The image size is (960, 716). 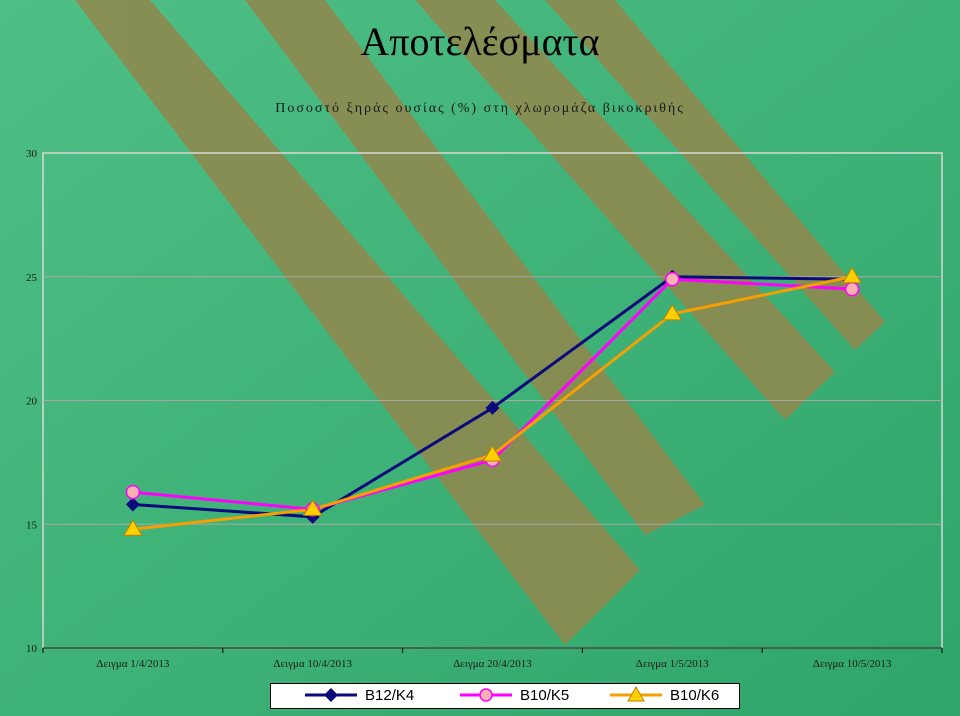 What do you see at coordinates (492, 664) in the screenshot?
I see `x-tick-label: Δειγμα 20/4/2013` at bounding box center [492, 664].